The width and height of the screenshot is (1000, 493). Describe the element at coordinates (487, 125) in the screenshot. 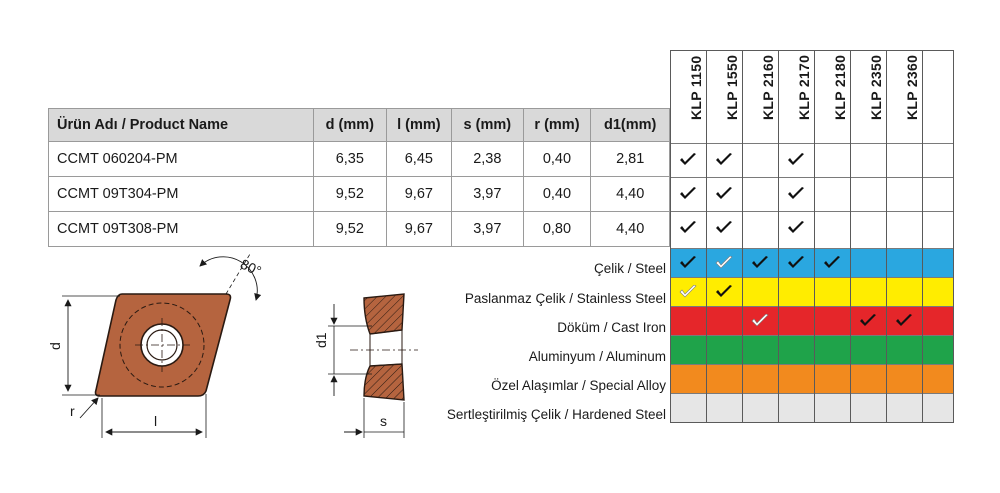

I see `column-header: s (mm)` at that location.